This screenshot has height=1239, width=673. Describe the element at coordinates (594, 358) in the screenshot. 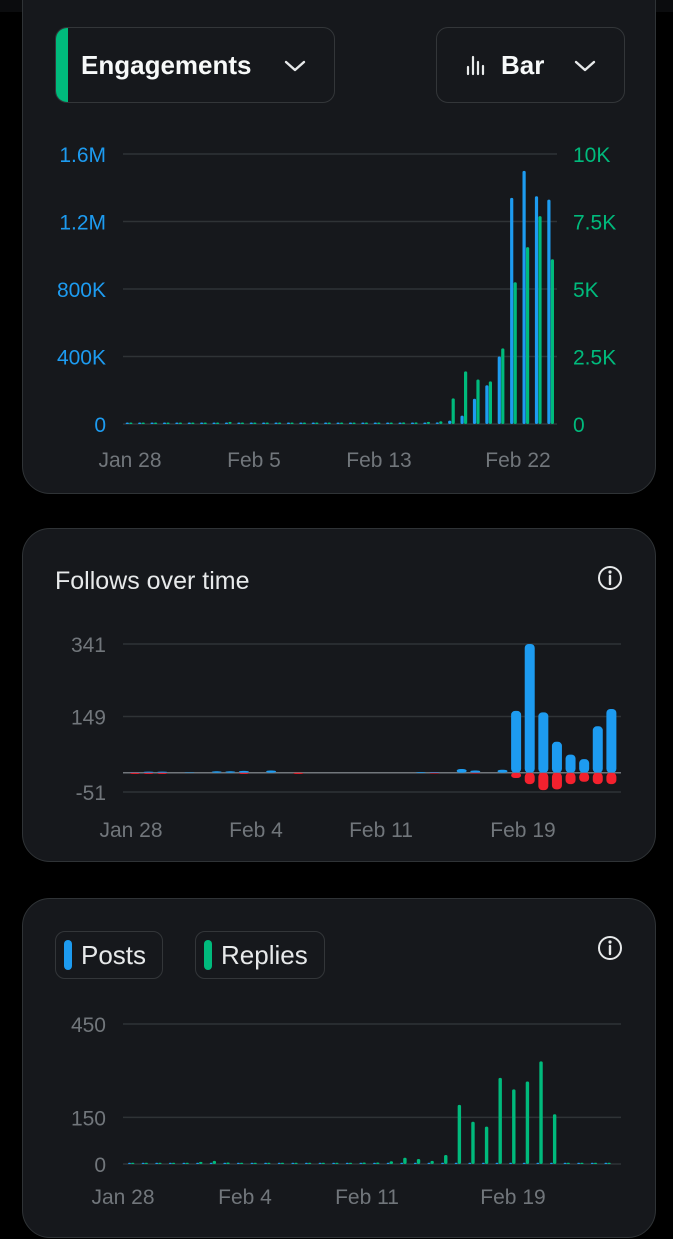

I see `y-tick-right: 2.5K` at that location.